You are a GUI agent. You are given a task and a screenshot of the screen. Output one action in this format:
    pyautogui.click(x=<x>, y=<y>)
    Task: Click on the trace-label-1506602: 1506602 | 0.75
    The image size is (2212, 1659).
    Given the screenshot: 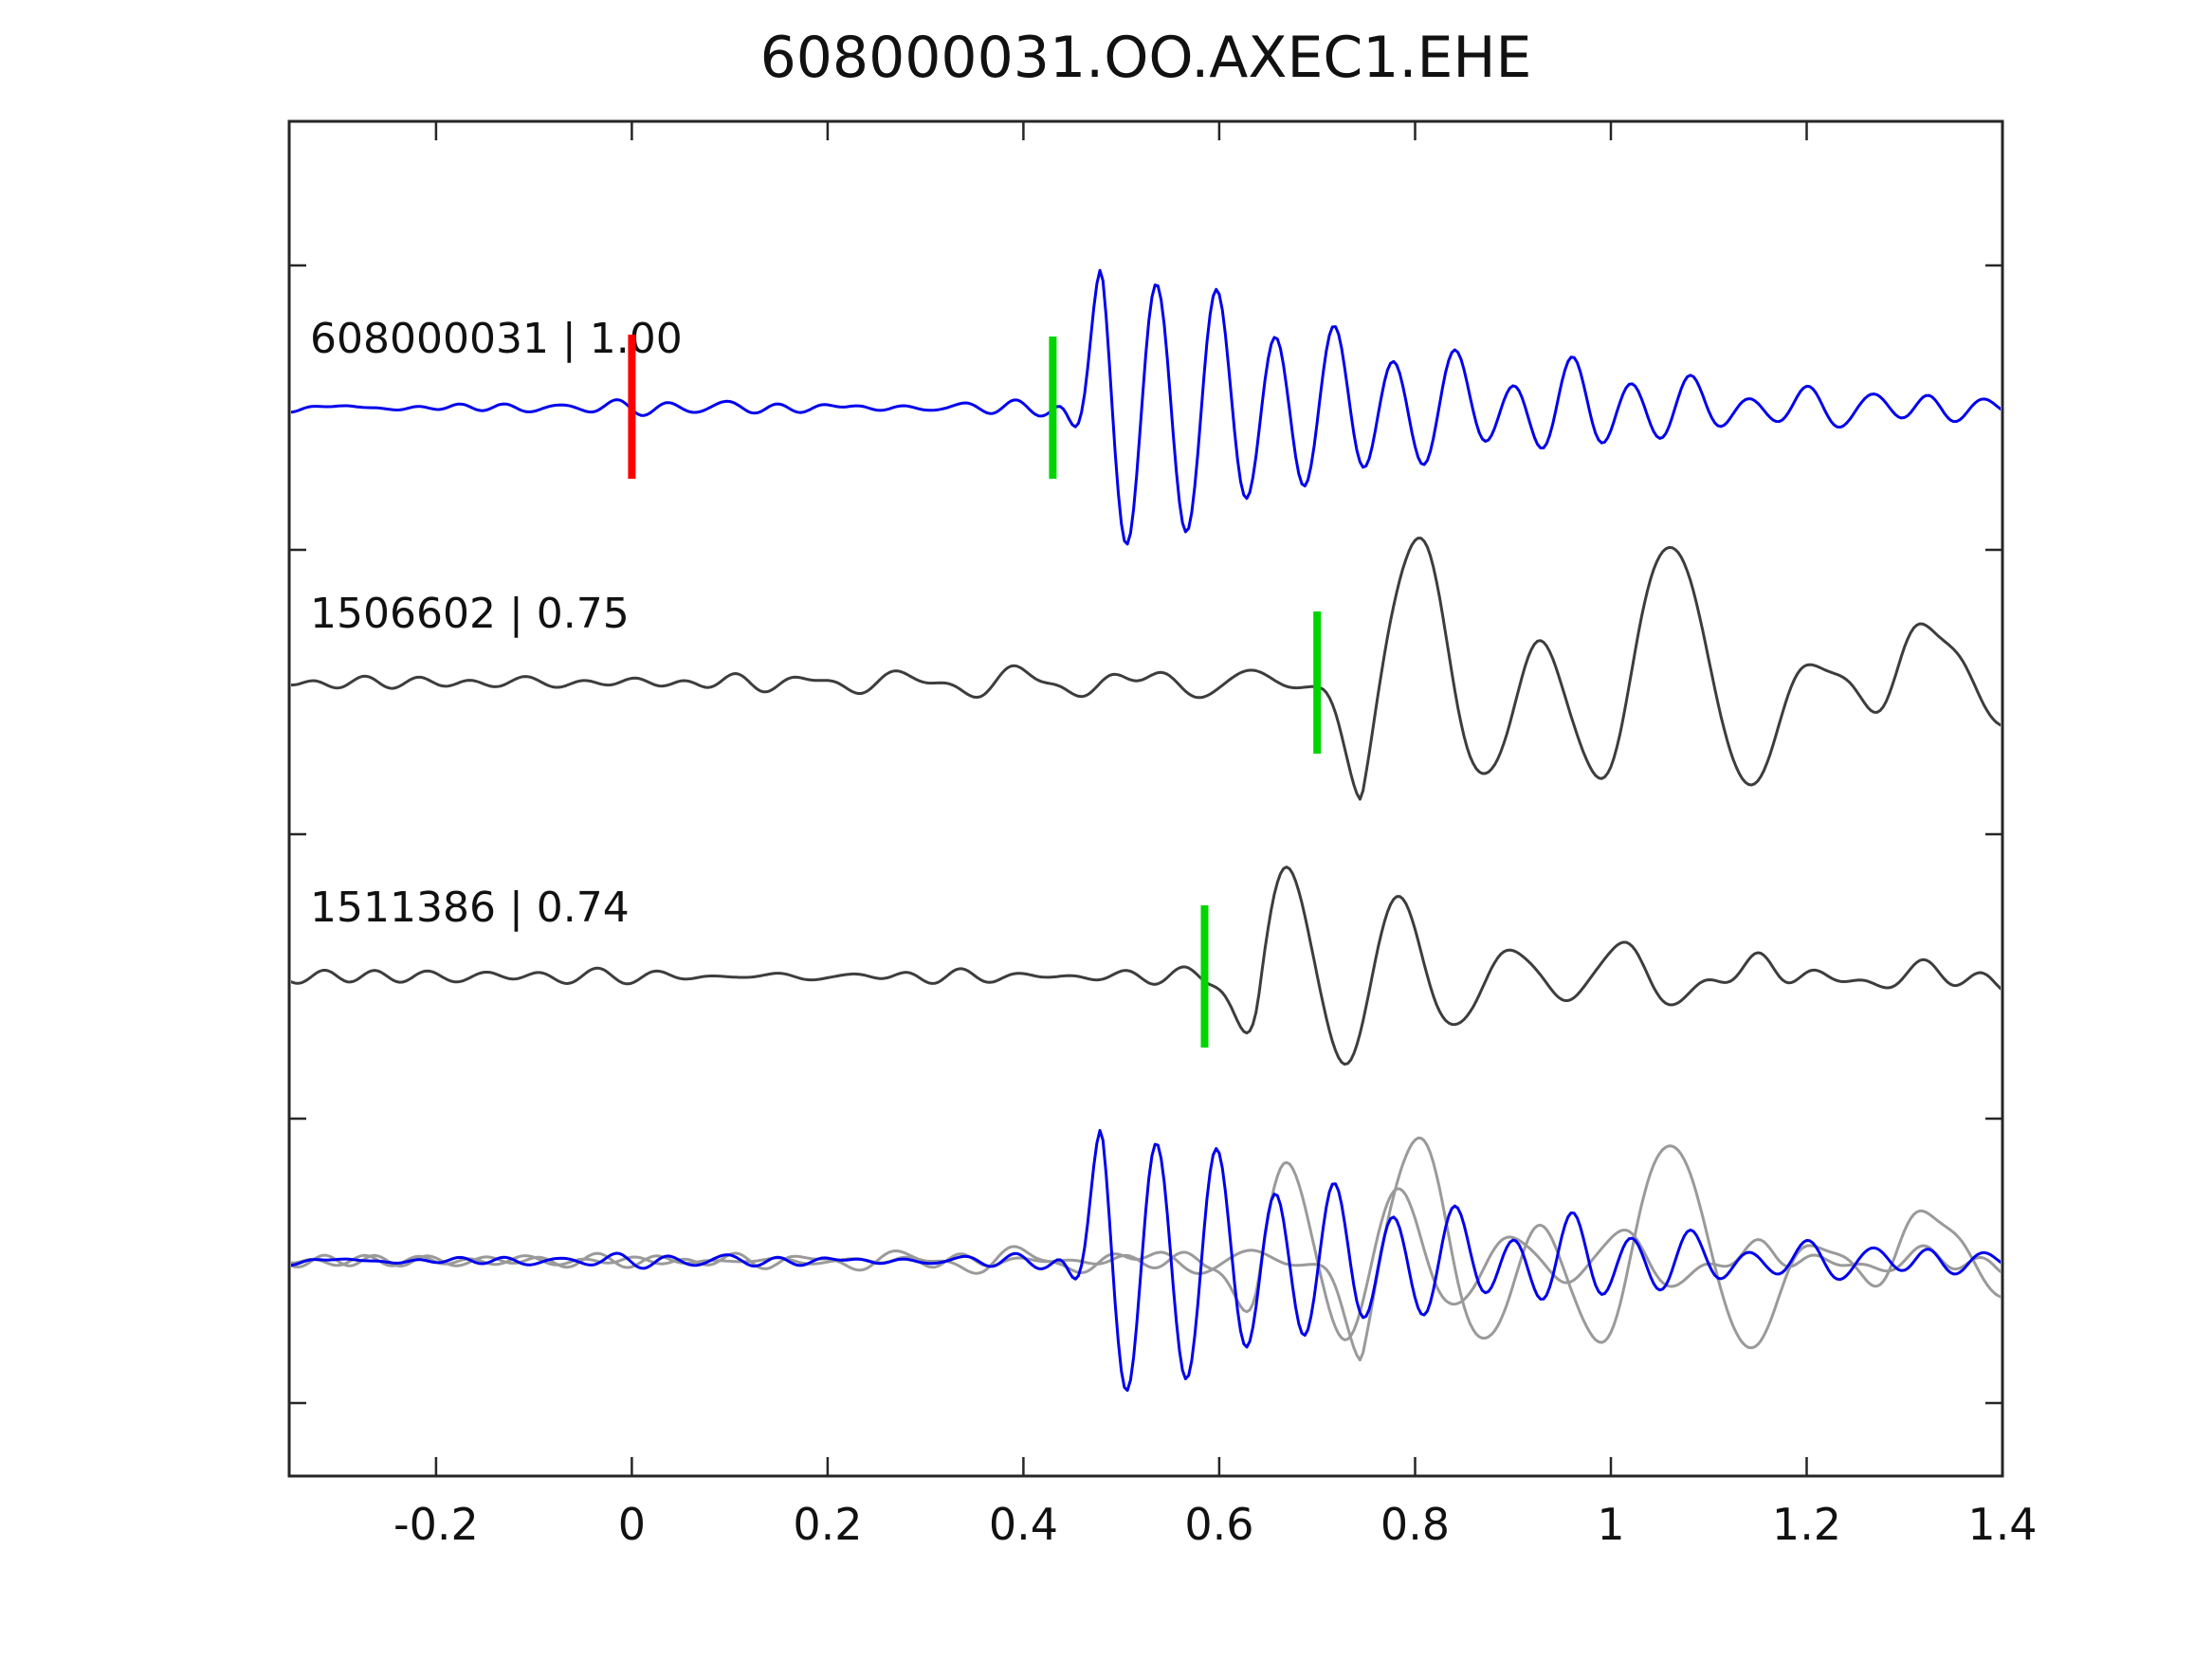 What is the action you would take?
    pyautogui.click(x=470, y=614)
    